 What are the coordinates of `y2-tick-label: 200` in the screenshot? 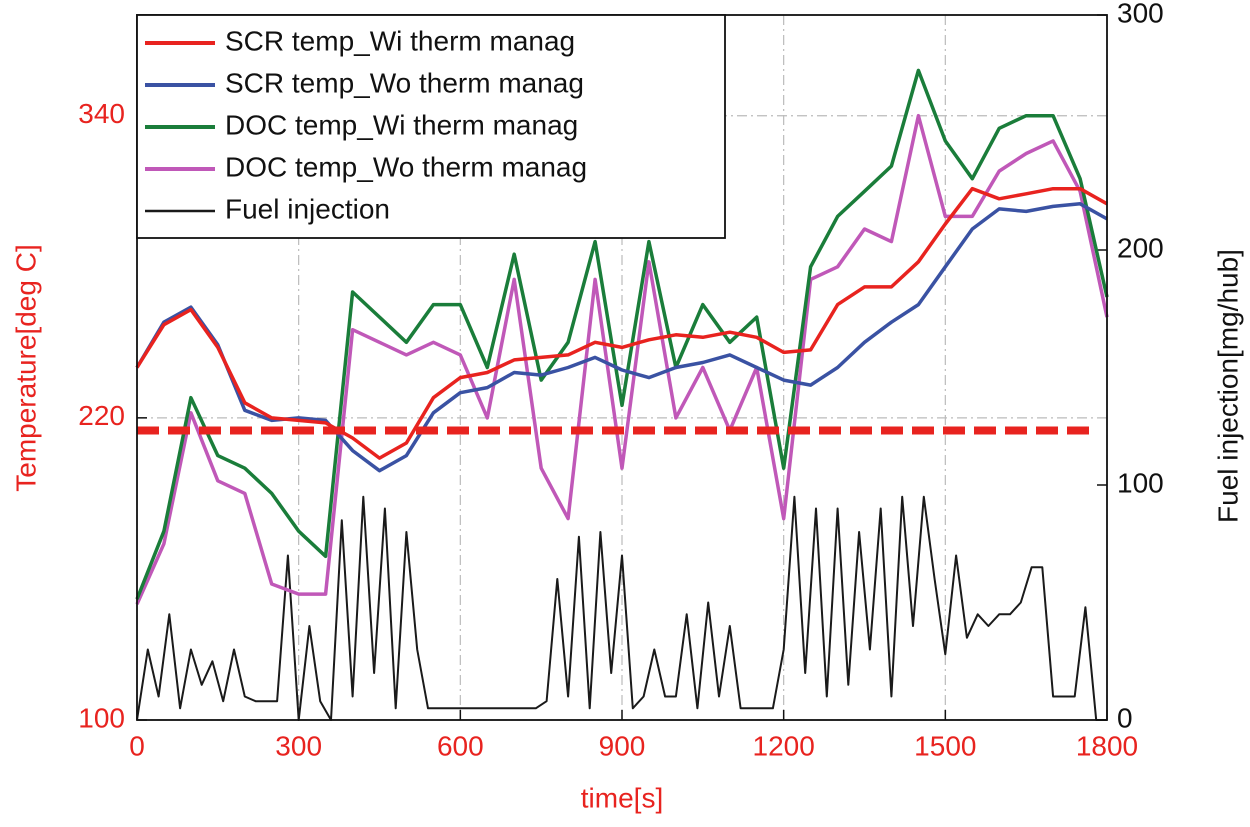 It's located at (1140, 247).